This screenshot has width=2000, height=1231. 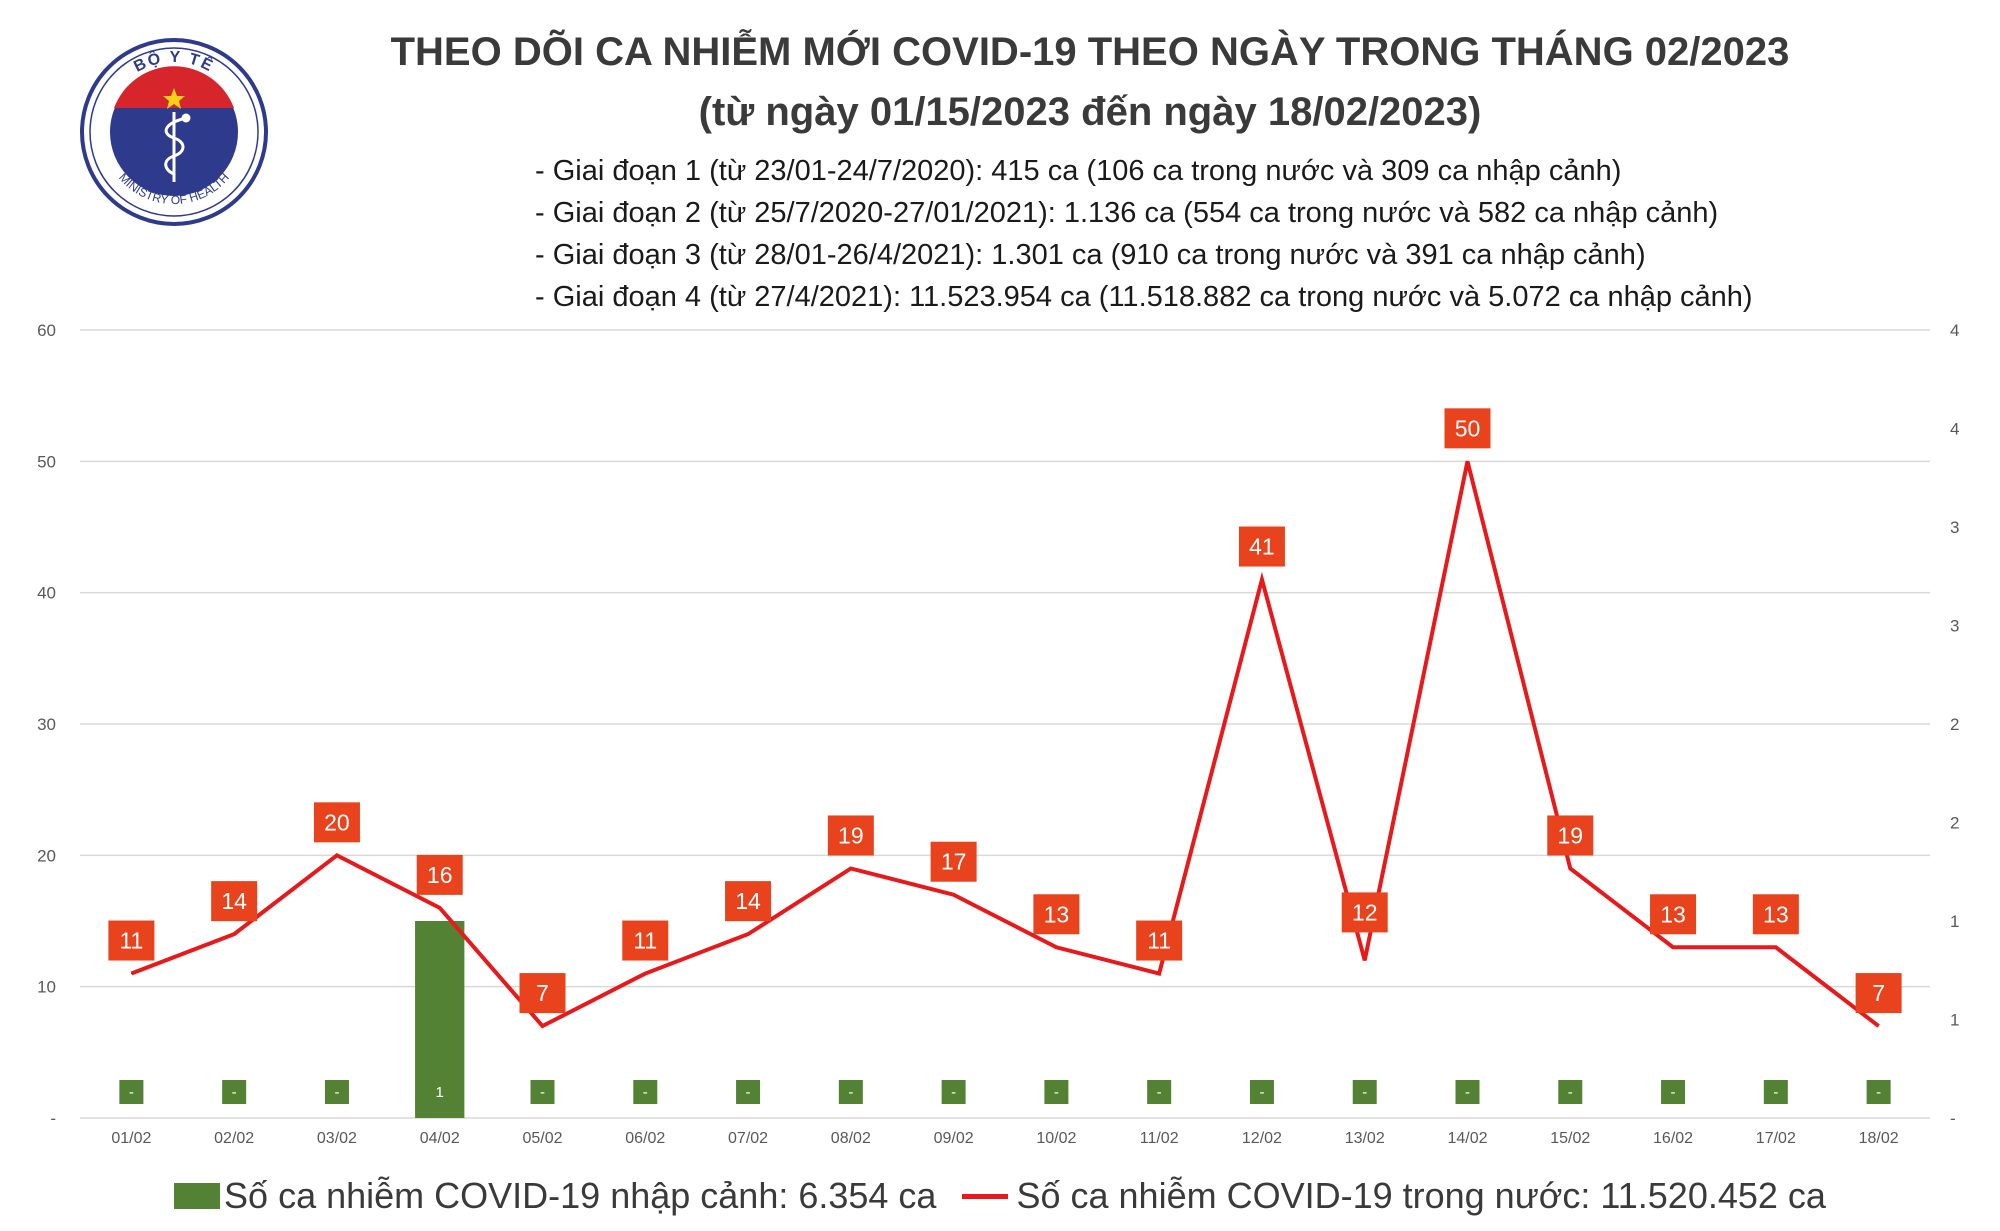 I want to click on x-tick-label: 10/02, so click(x=1056, y=1138).